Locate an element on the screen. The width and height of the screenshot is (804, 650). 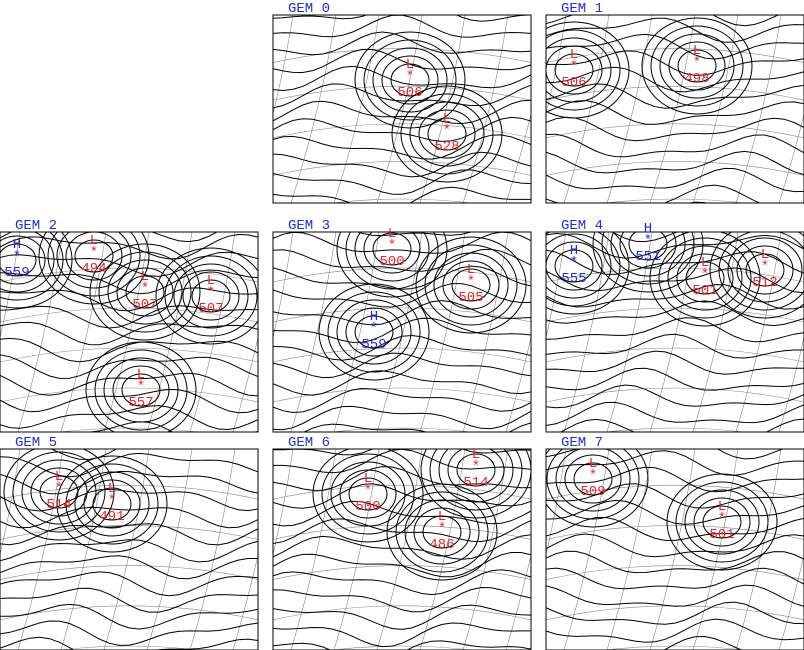
center-value: 501 is located at coordinates (704, 291).